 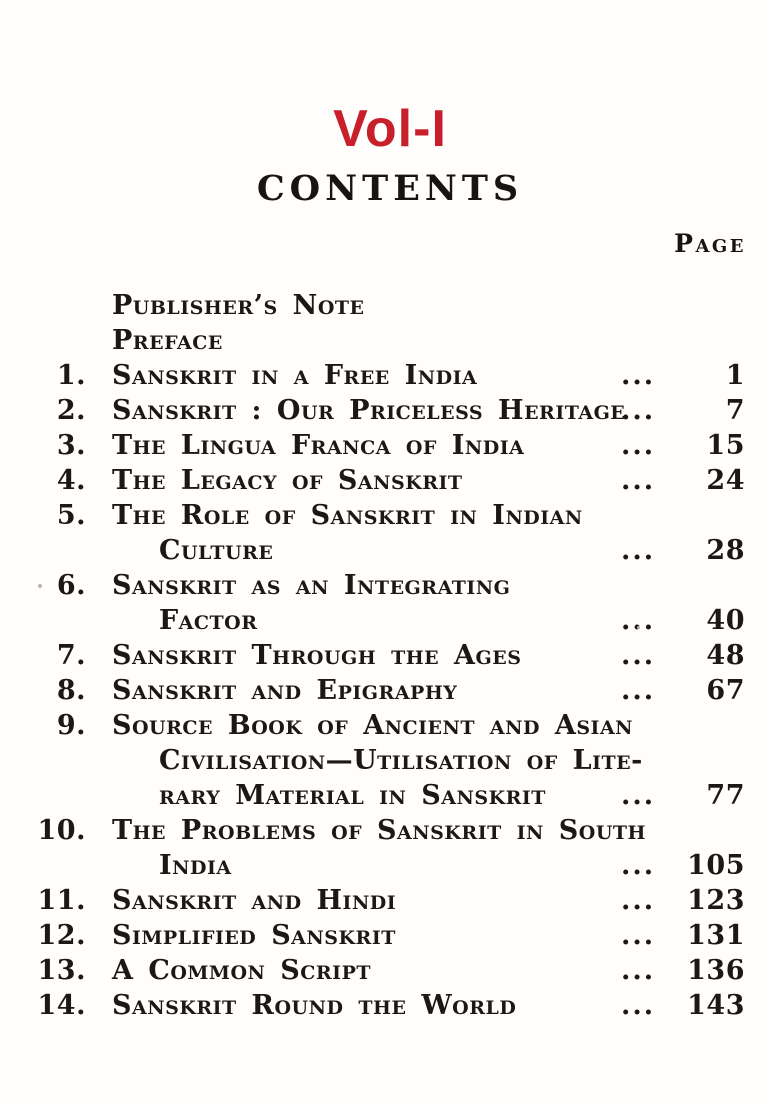 I want to click on entry-title-line: Factor, so click(x=208, y=620).